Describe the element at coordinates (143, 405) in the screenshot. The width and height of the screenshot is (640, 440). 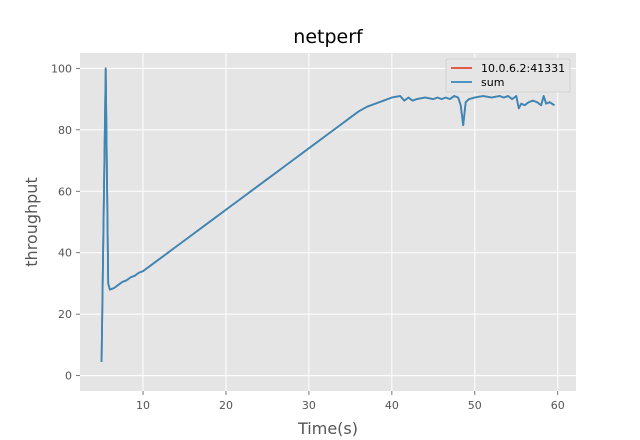
I see `x-tick-label: 10` at that location.